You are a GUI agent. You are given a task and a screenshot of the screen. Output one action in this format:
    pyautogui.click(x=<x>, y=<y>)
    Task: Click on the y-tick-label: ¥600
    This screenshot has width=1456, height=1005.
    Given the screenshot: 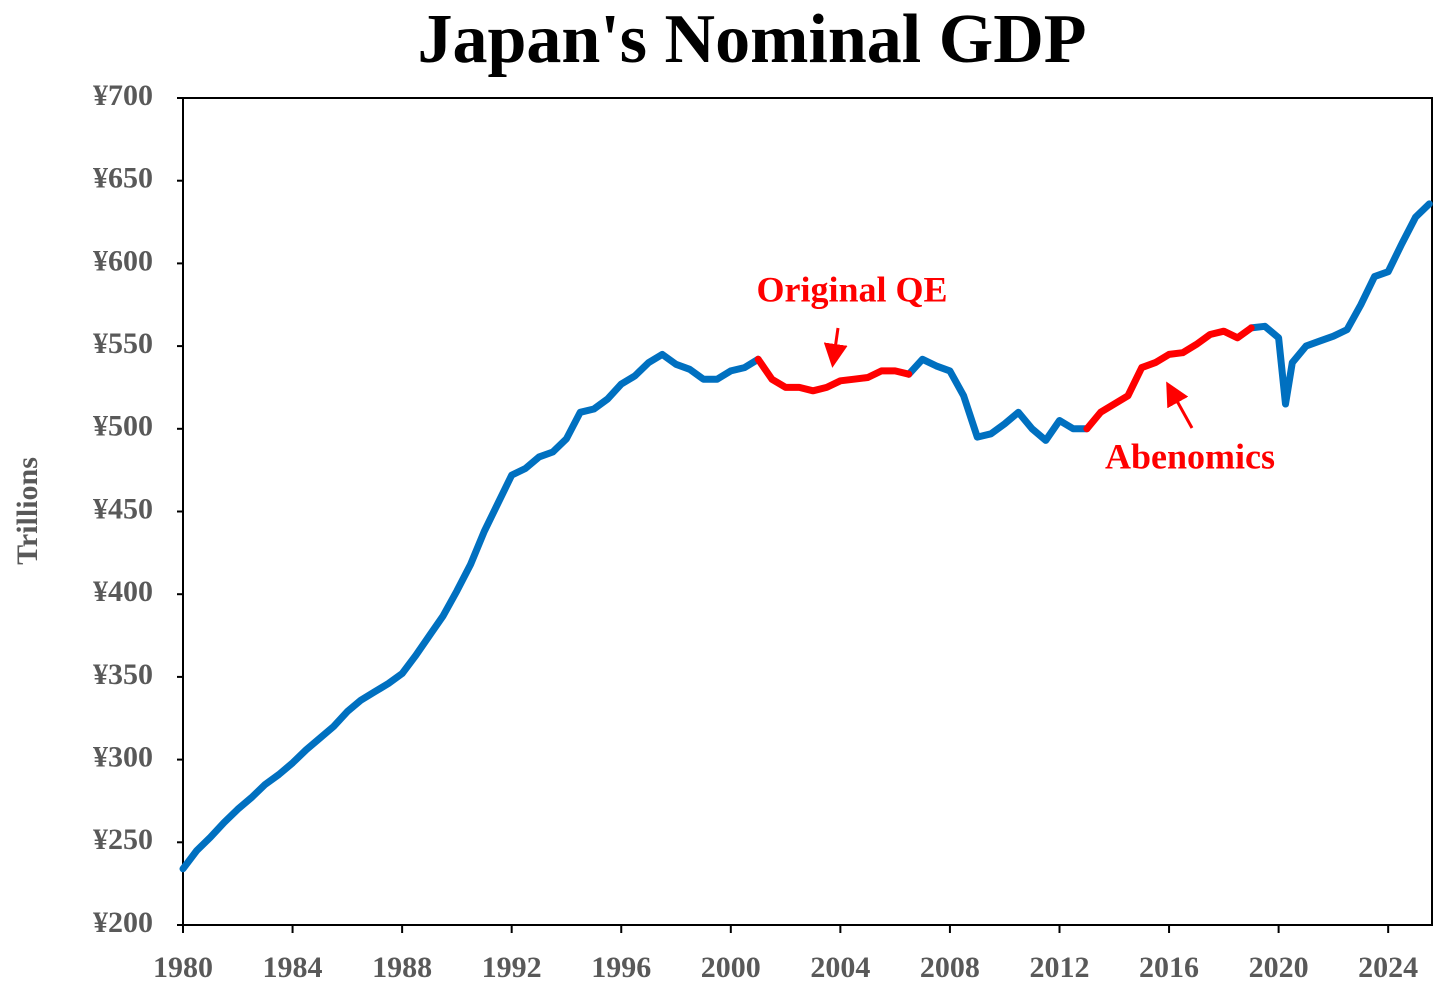 What is the action you would take?
    pyautogui.click(x=123, y=260)
    